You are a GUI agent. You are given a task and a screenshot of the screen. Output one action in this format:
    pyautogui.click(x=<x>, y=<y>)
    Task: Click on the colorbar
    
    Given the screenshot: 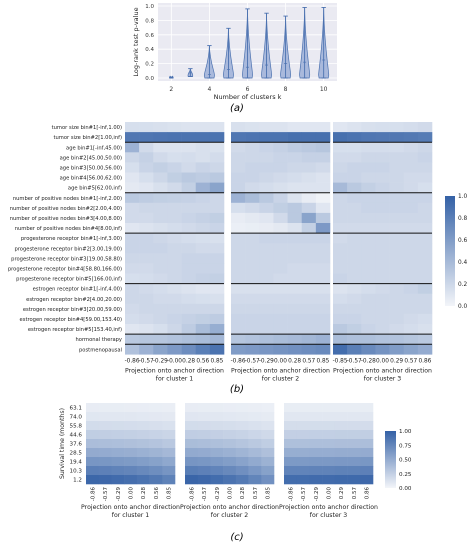 What is the action you would take?
    pyautogui.click(x=450, y=251)
    